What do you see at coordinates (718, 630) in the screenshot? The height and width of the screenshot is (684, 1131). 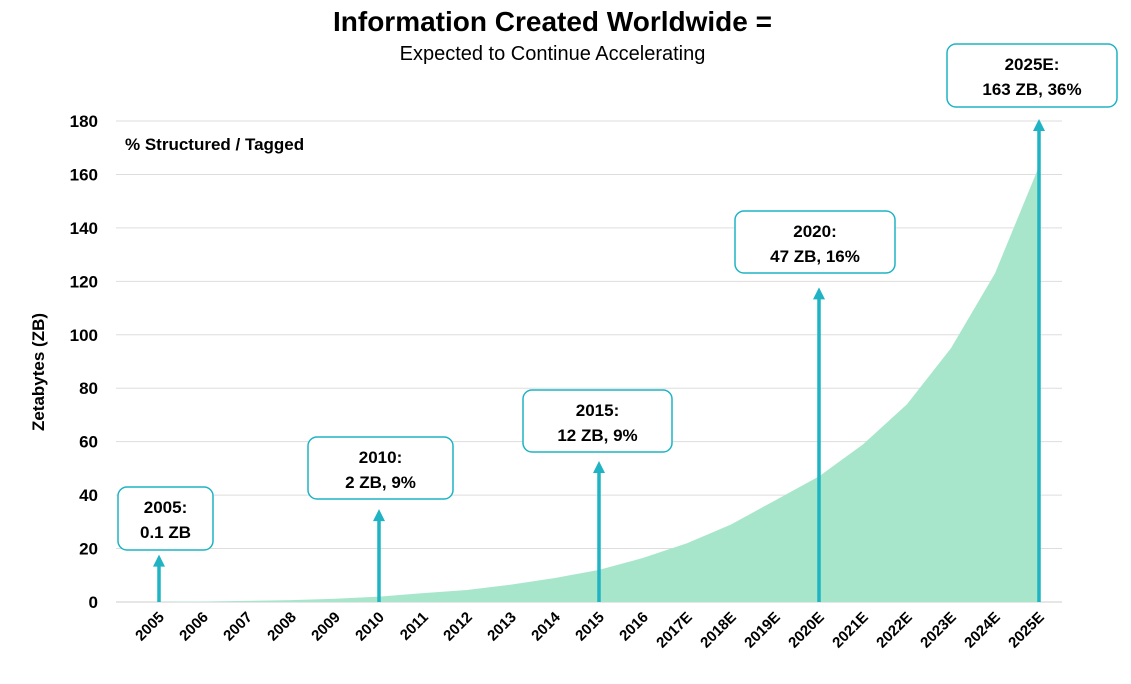 I see `x-tick-label: 2018E` at bounding box center [718, 630].